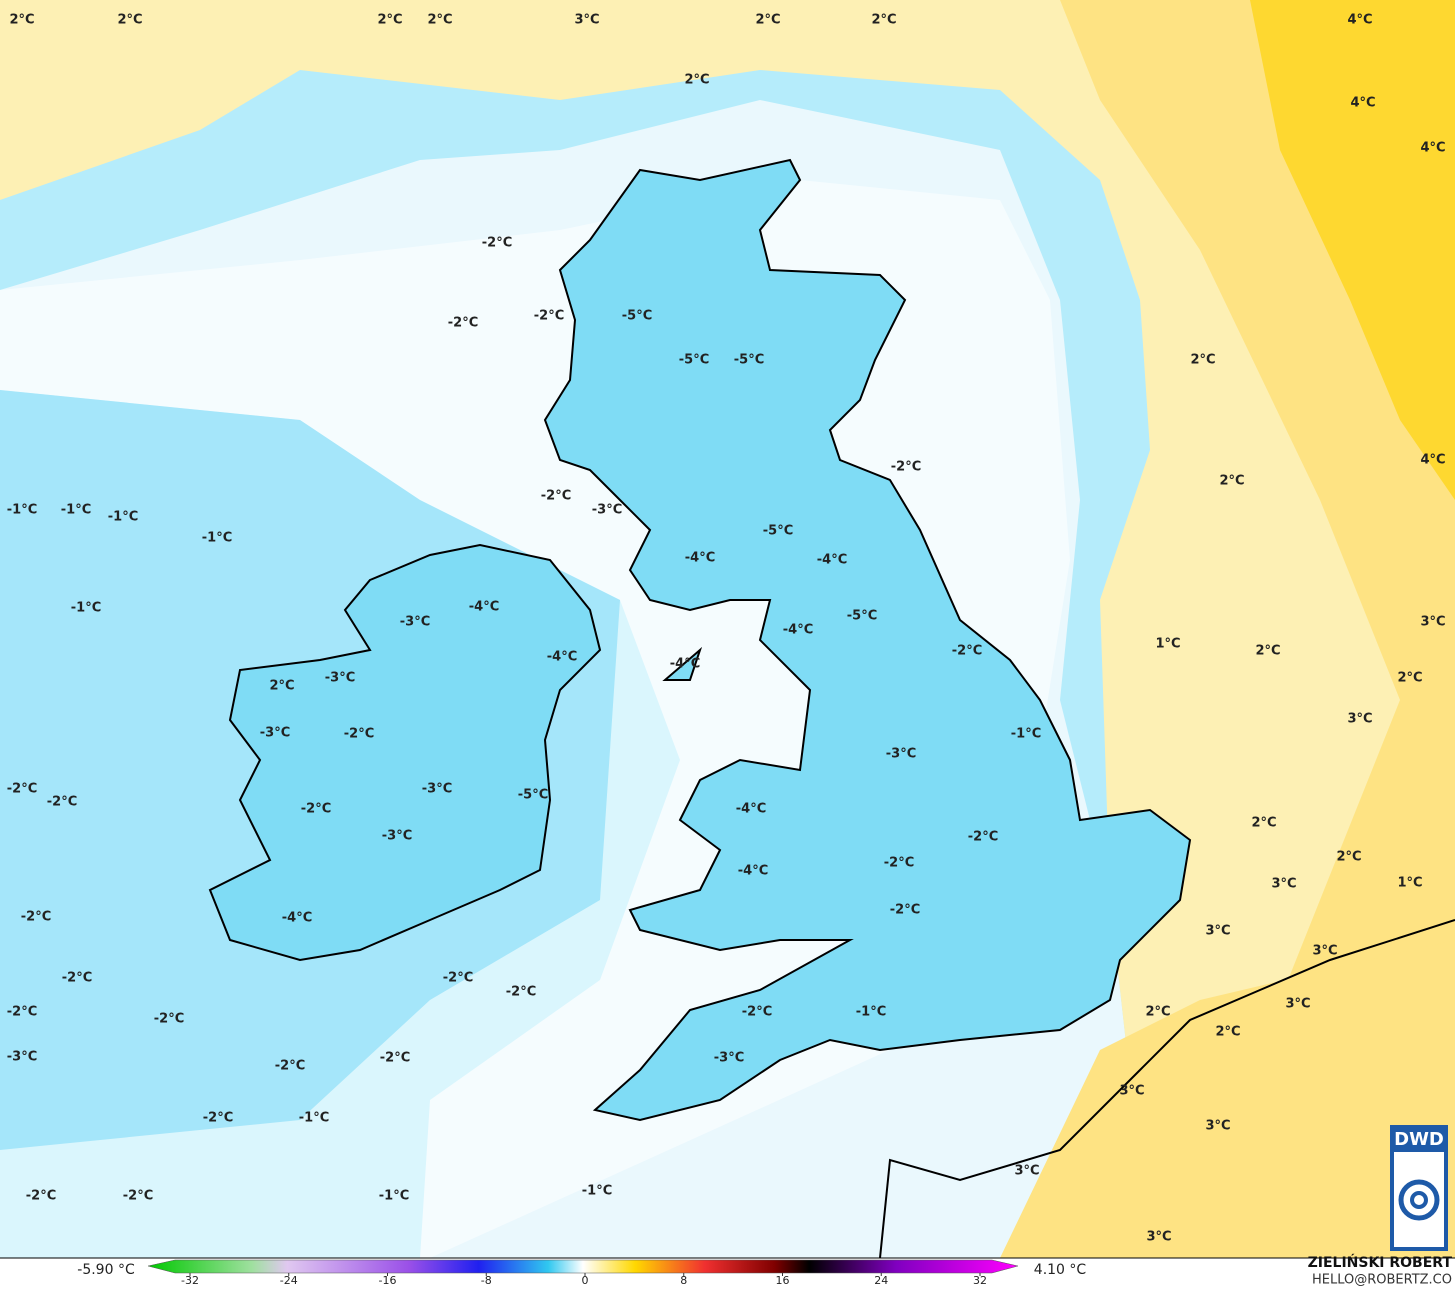 The width and height of the screenshot is (1455, 1291). What do you see at coordinates (1380, 1262) in the screenshot?
I see `author: ZIELIŃSKI ROBERT` at bounding box center [1380, 1262].